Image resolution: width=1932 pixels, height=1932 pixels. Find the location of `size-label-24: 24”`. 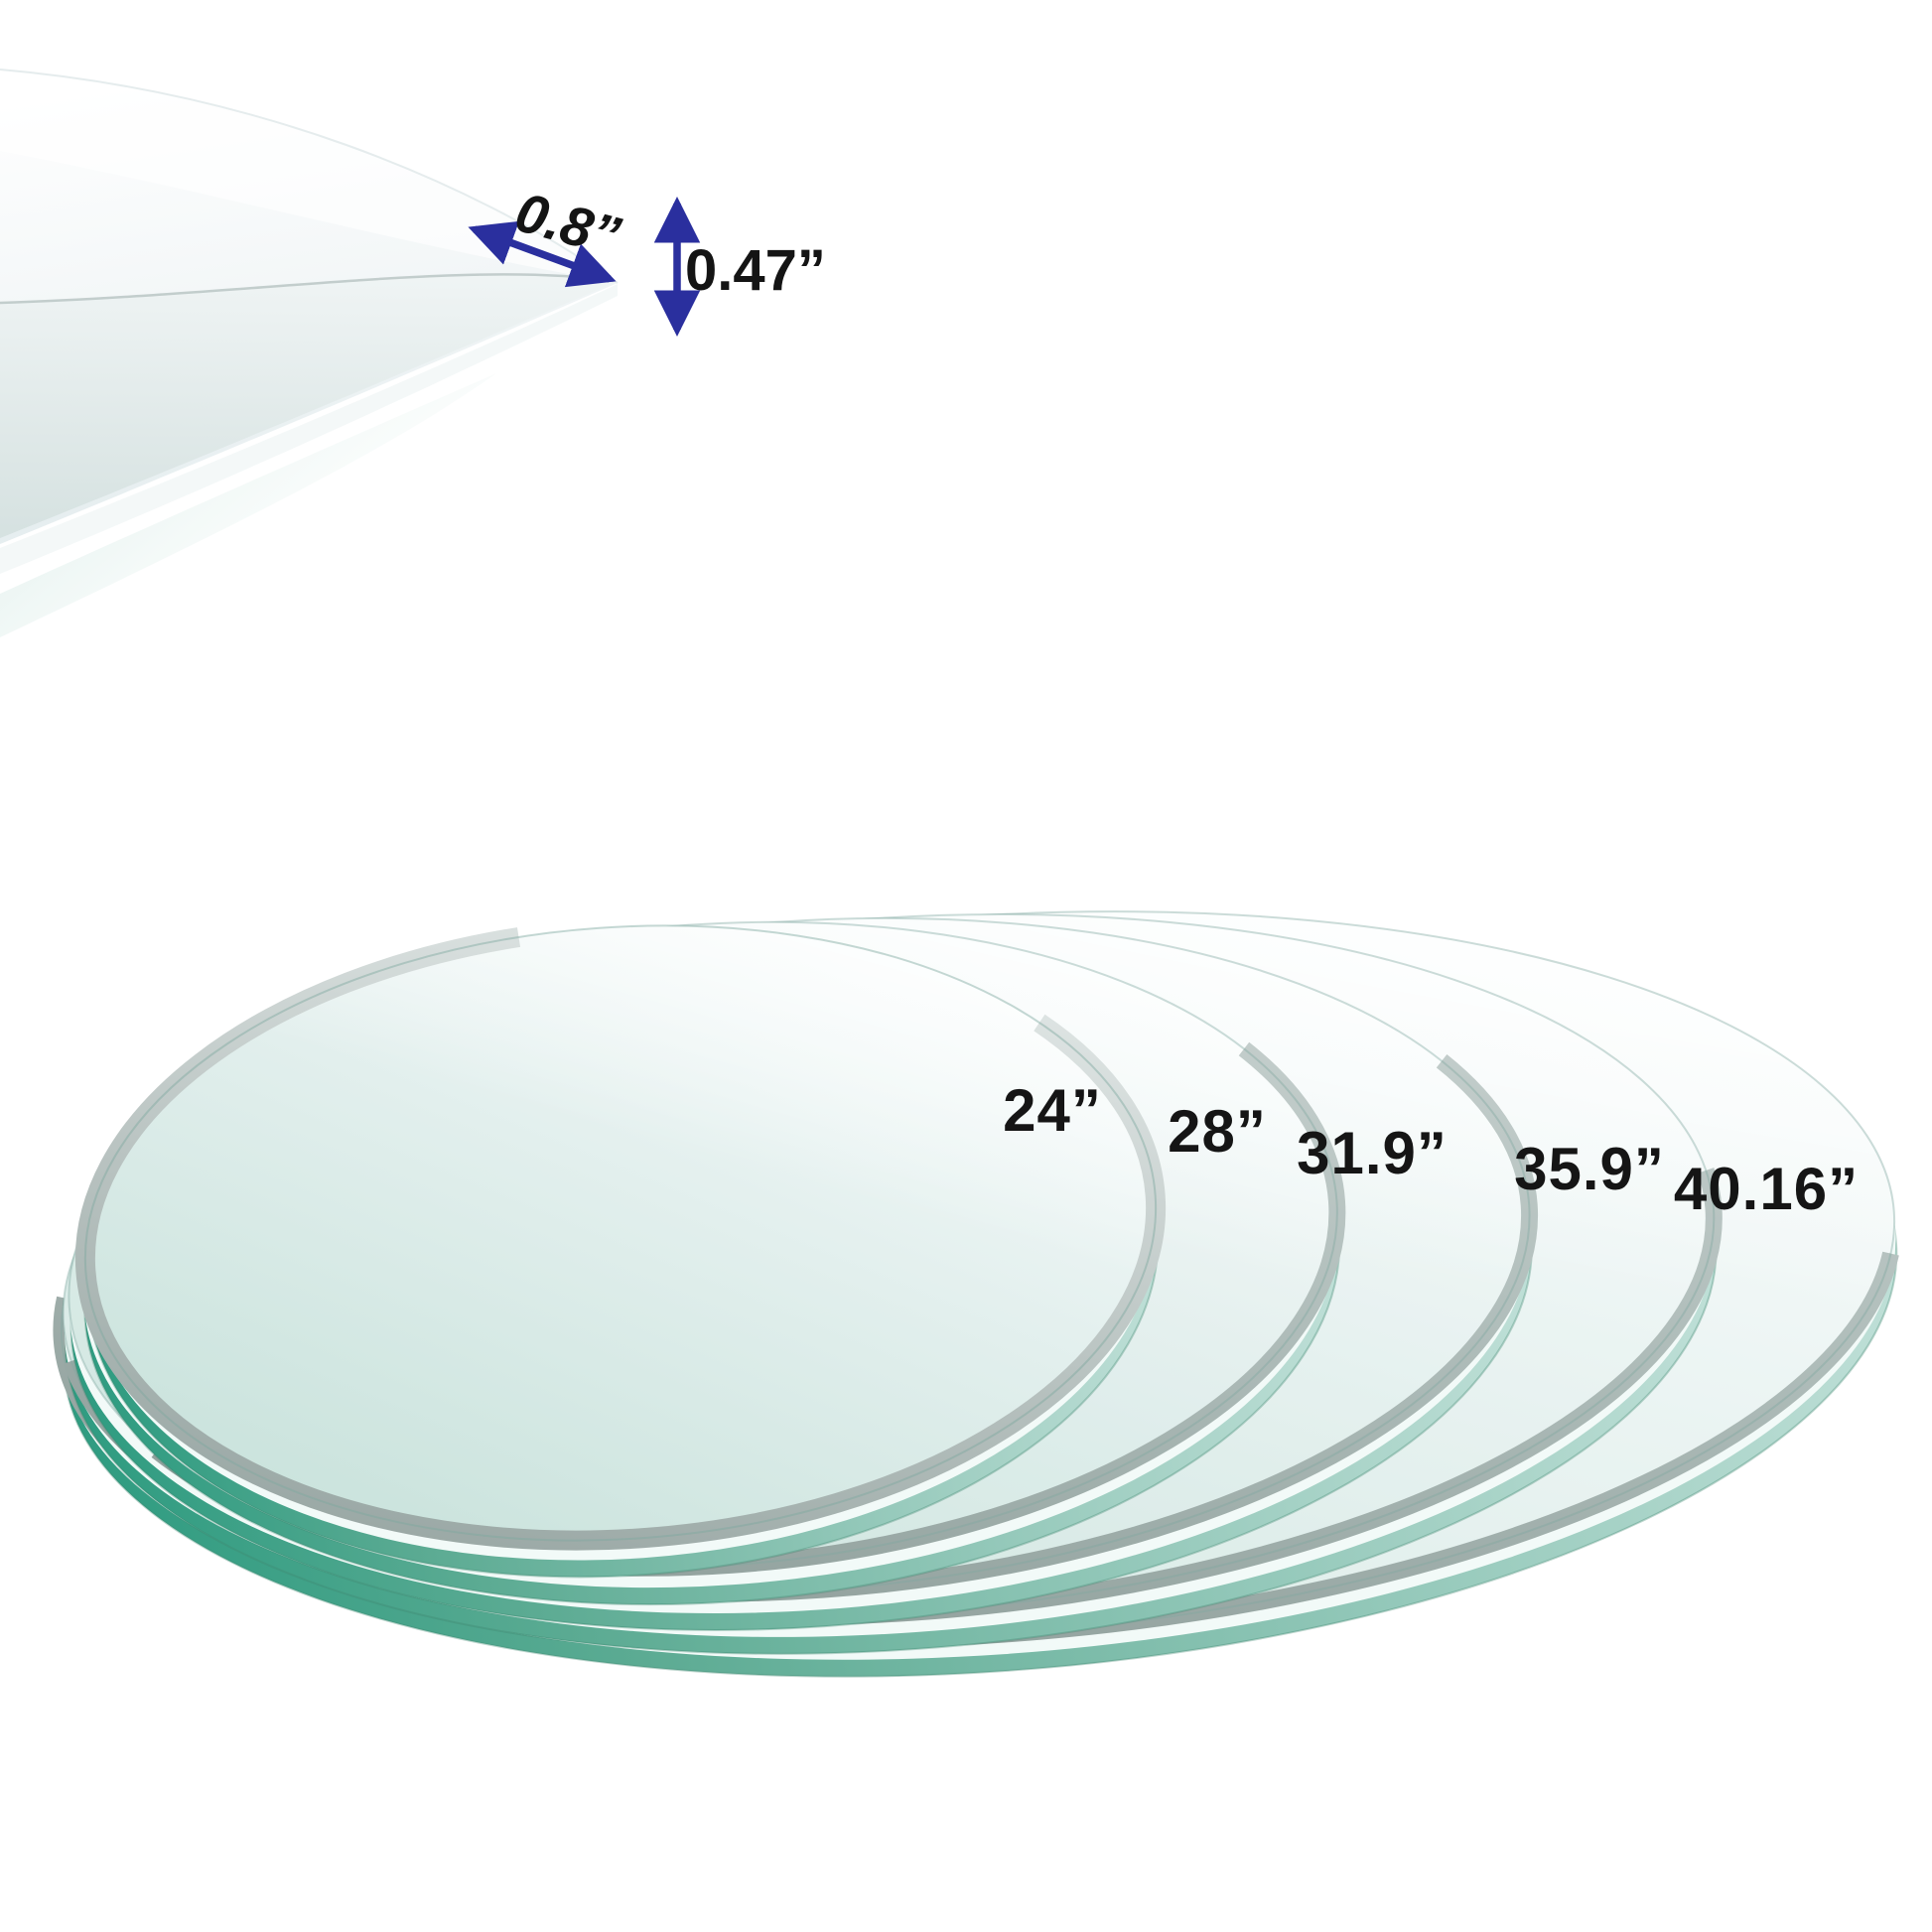

size-label-24: 24” is located at coordinates (1053, 1111).